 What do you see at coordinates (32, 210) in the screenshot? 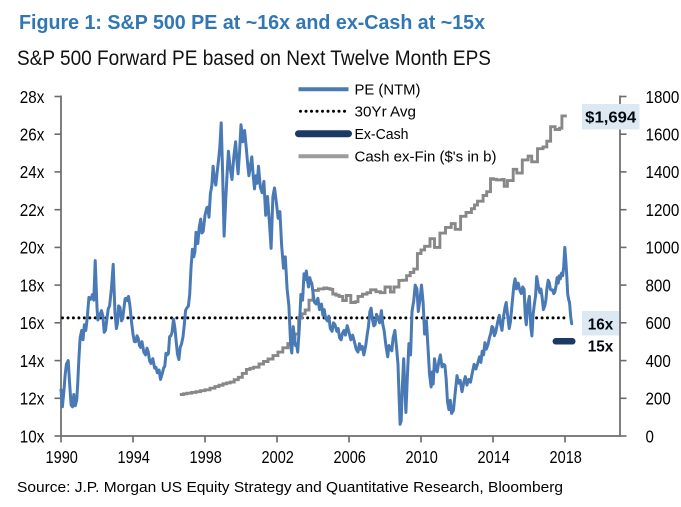
I see `svg-text: 22x` at bounding box center [32, 210].